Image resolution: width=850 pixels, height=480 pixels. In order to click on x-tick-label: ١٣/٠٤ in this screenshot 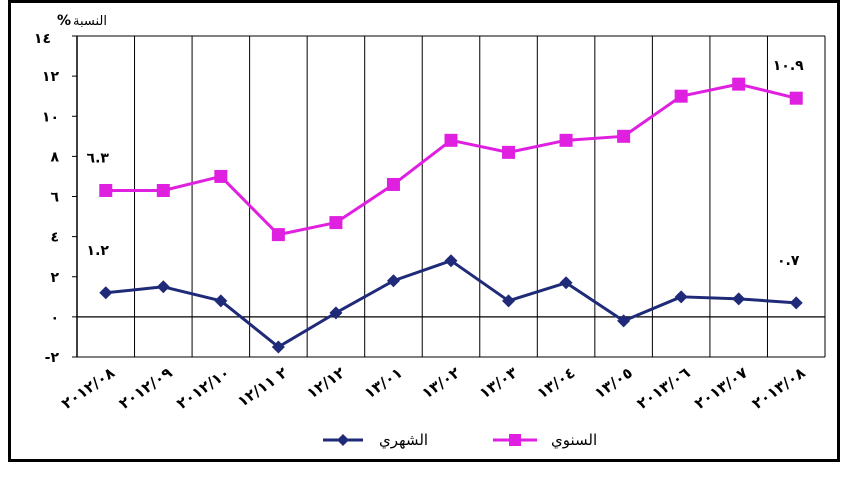, I will do `click(556, 383)`.